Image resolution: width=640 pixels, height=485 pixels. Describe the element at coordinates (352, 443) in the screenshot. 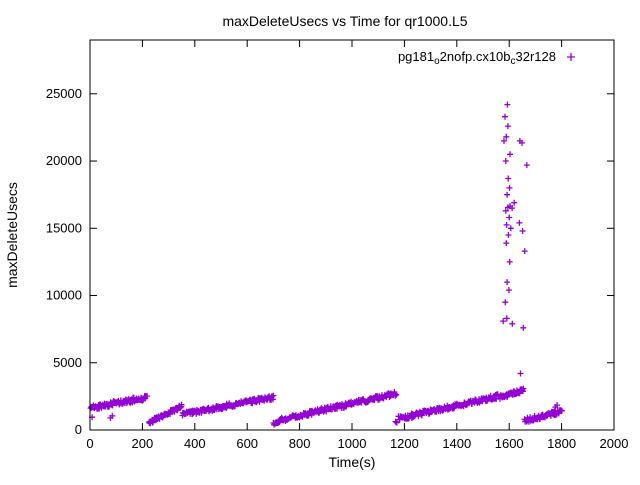

I see `x-tick-label: 1000` at that location.